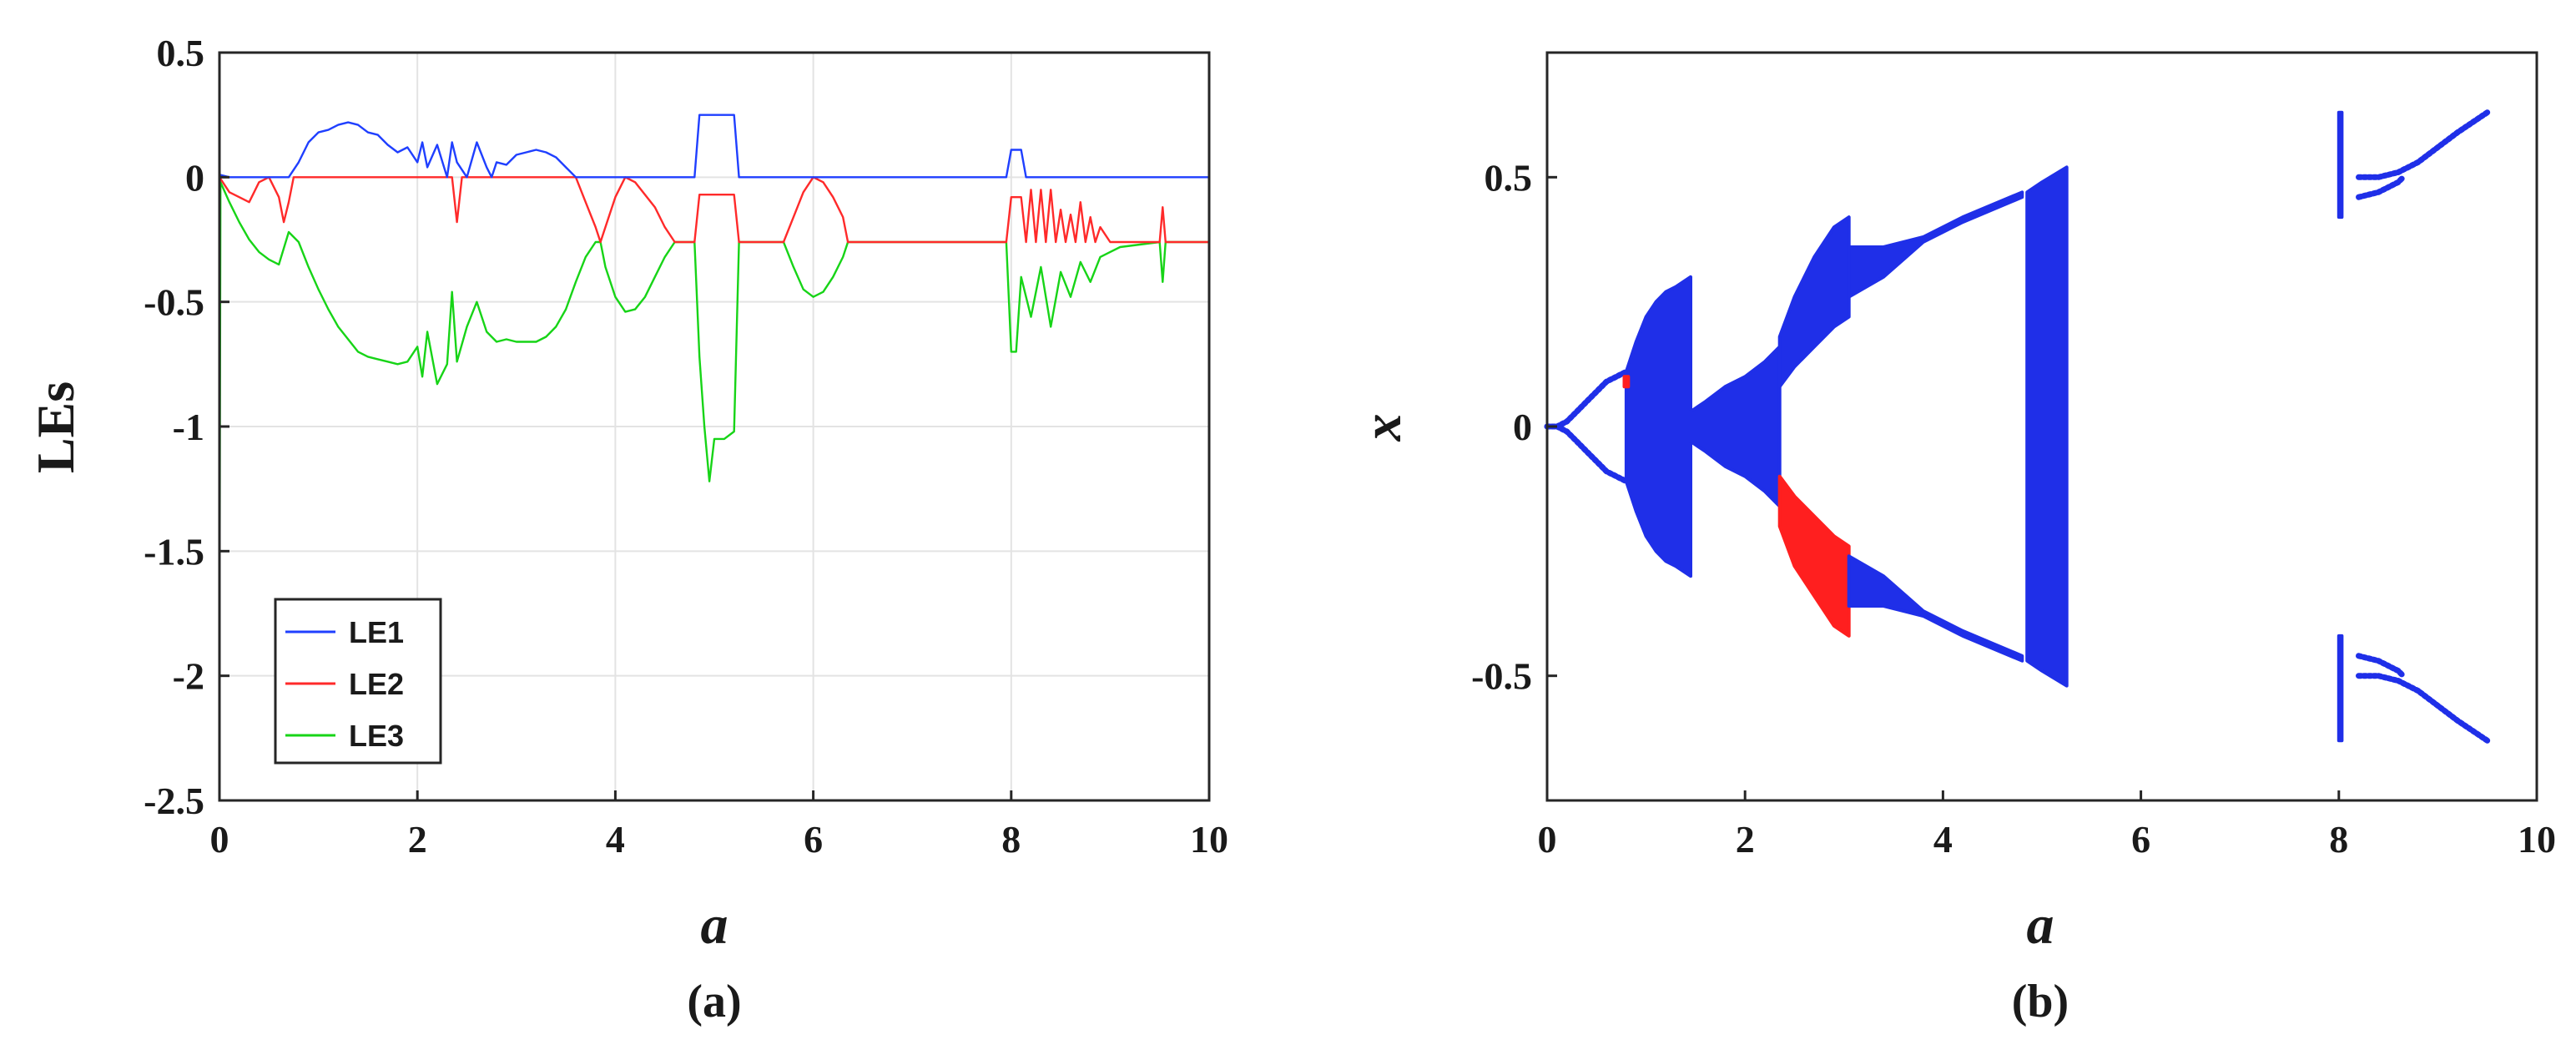 The width and height of the screenshot is (2576, 1050). I want to click on panel-a-caption: (a), so click(714, 1001).